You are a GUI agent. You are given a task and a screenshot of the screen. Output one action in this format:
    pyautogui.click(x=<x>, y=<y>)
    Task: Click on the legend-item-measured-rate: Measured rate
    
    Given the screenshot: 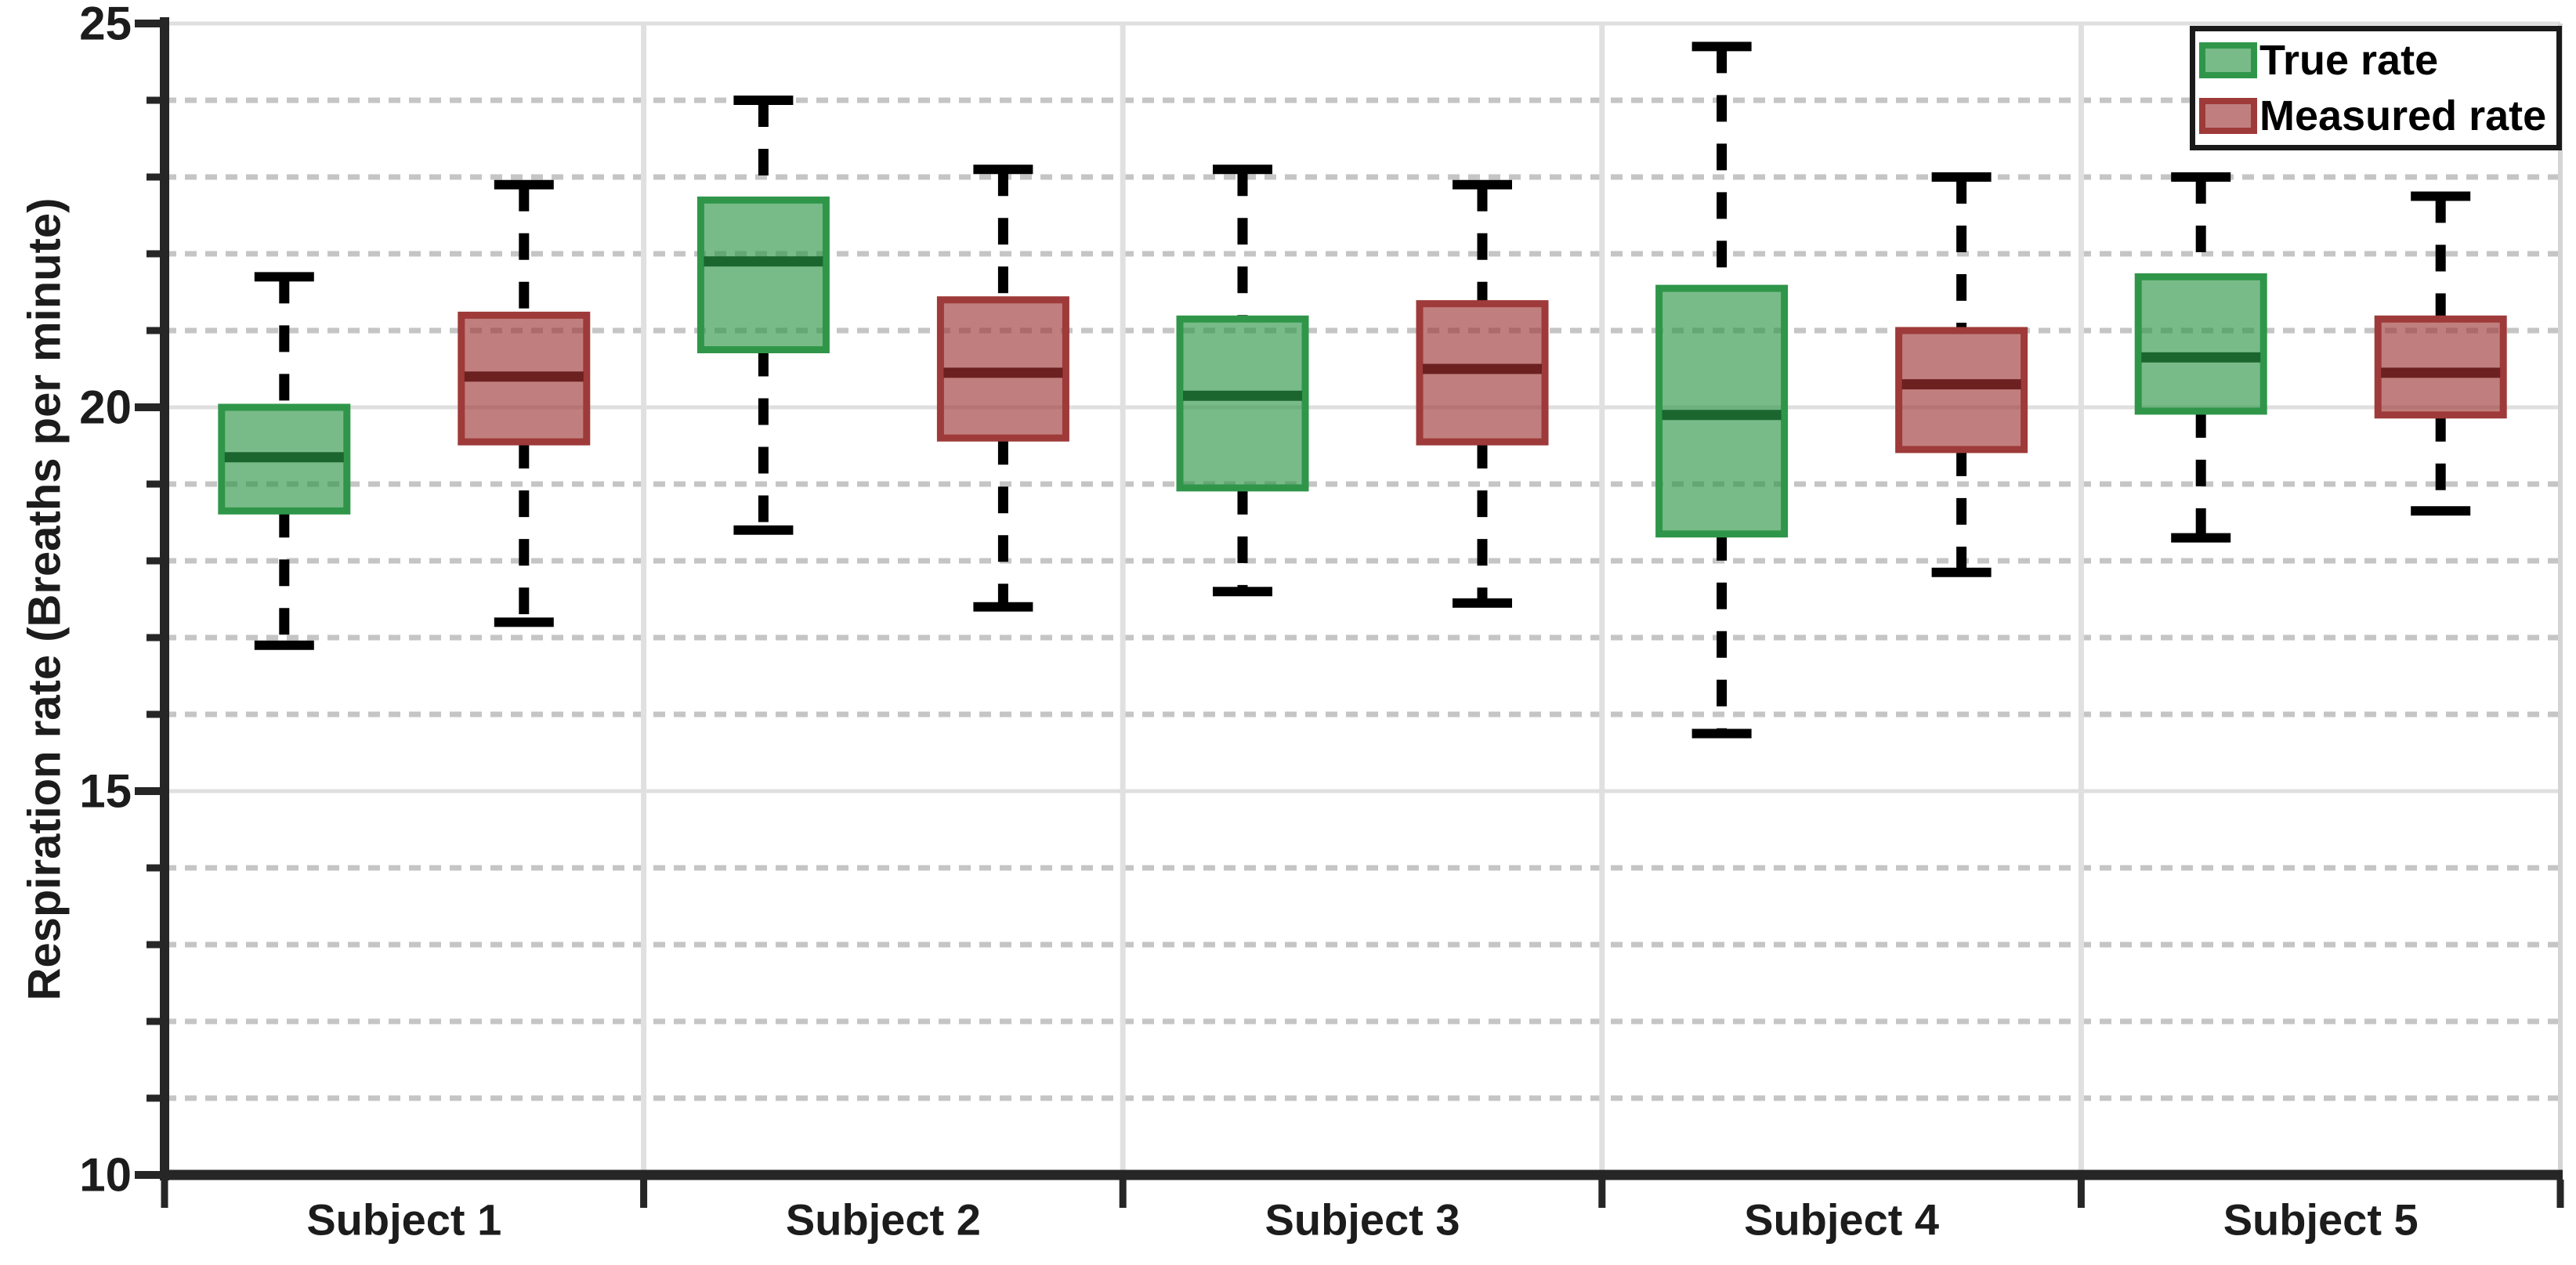 What is the action you would take?
    pyautogui.click(x=2378, y=116)
    